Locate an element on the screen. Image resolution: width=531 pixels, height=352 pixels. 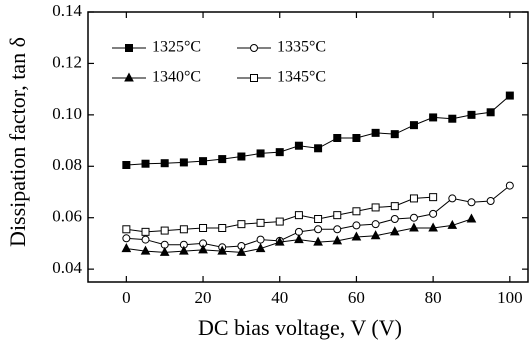
legend-label: 1325°C is located at coordinates (176, 47).